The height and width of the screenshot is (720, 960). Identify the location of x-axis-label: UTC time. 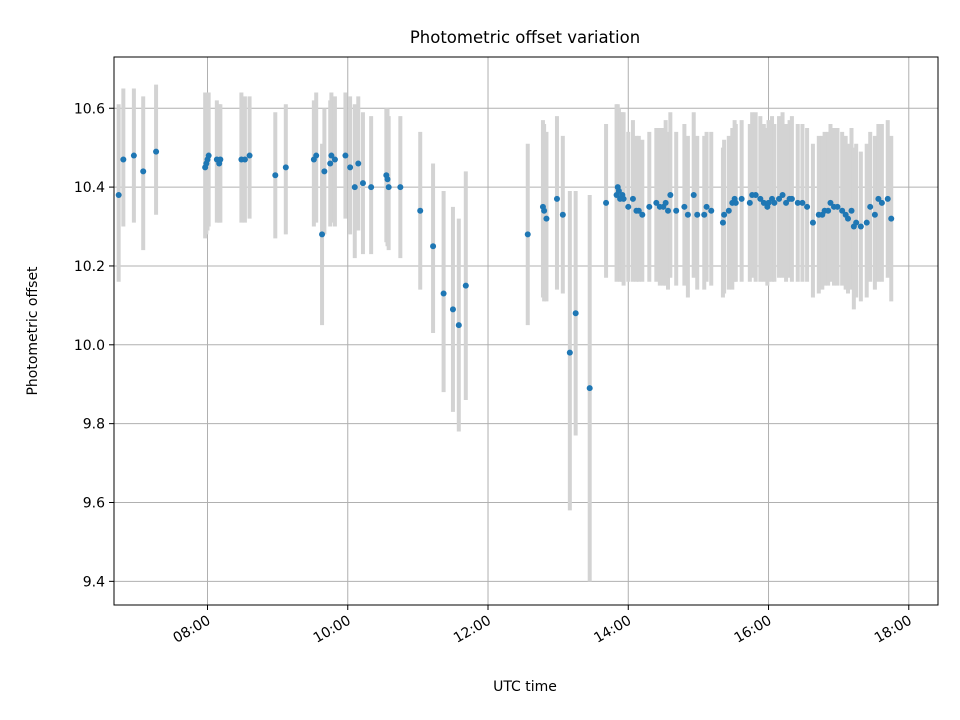
(525, 687).